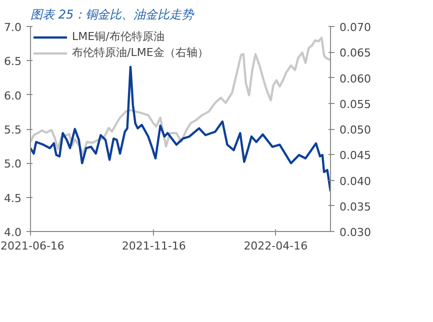 The image size is (433, 322). Describe the element at coordinates (355, 27) in the screenshot. I see `y2-tick-label: 0.070` at that location.